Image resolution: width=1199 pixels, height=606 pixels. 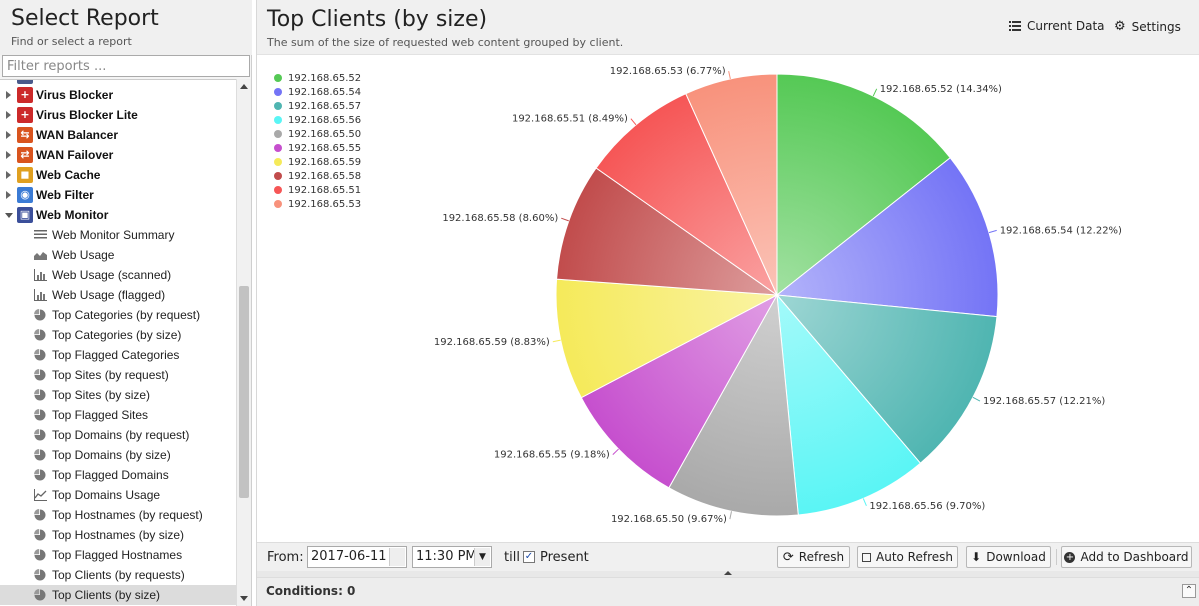 What do you see at coordinates (118, 575) in the screenshot?
I see `tree-report-item: Top Clients (by requests)` at bounding box center [118, 575].